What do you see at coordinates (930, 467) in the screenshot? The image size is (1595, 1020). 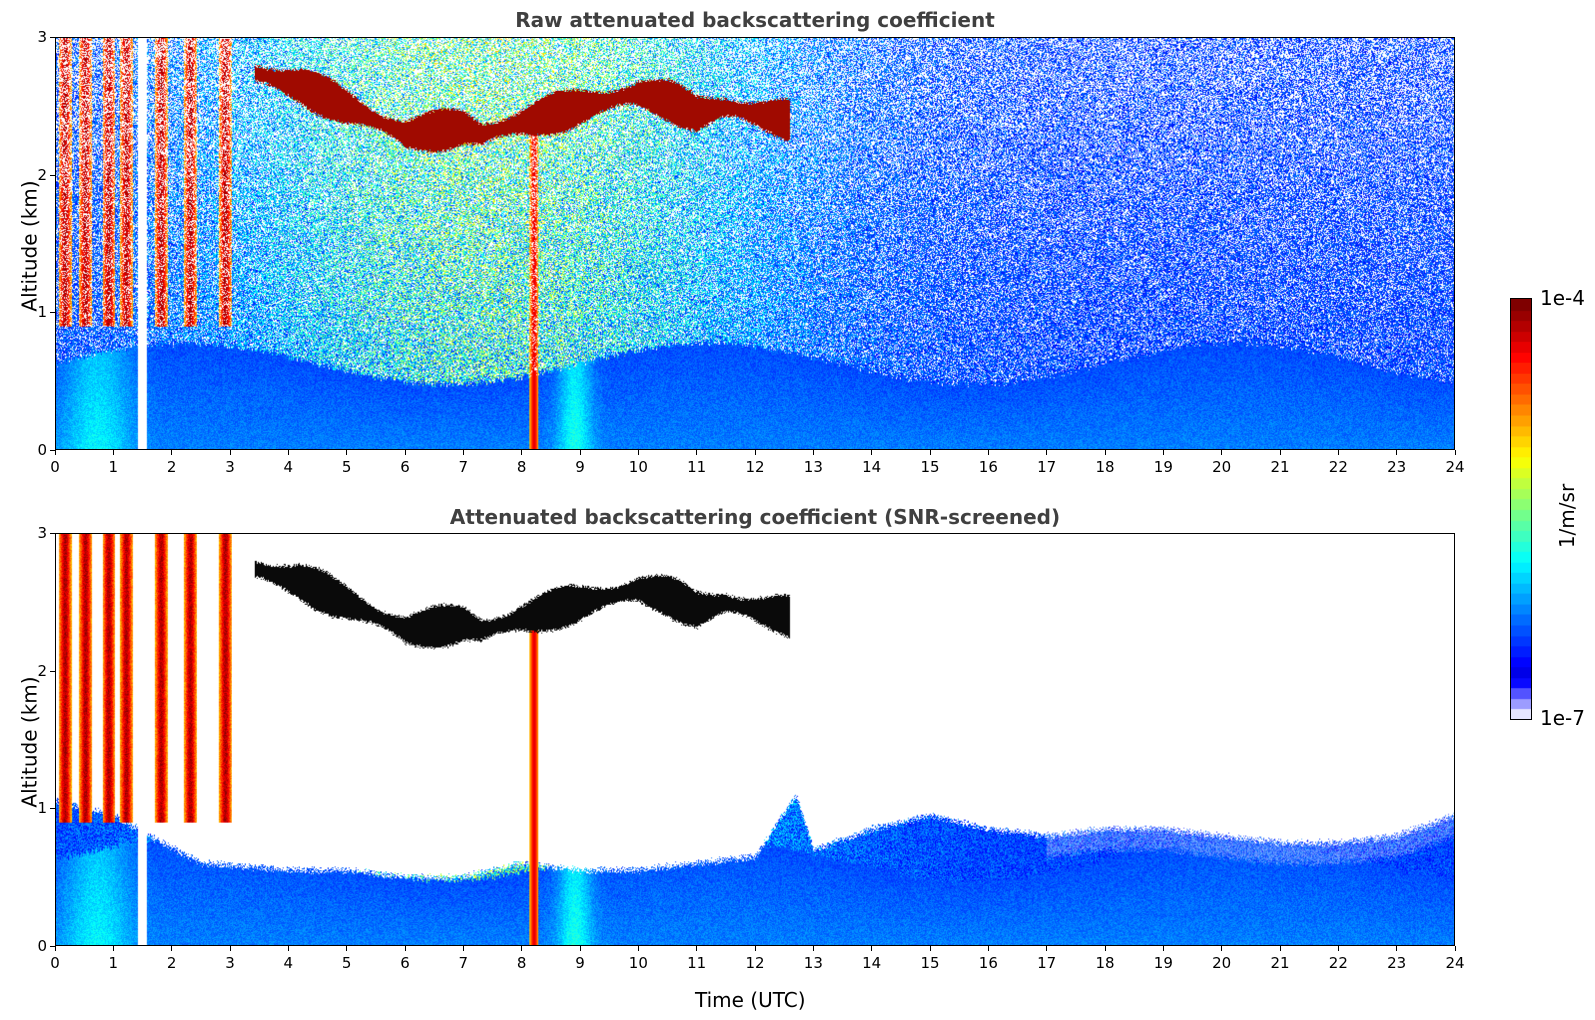 I see `top-x-tick-label: 15` at bounding box center [930, 467].